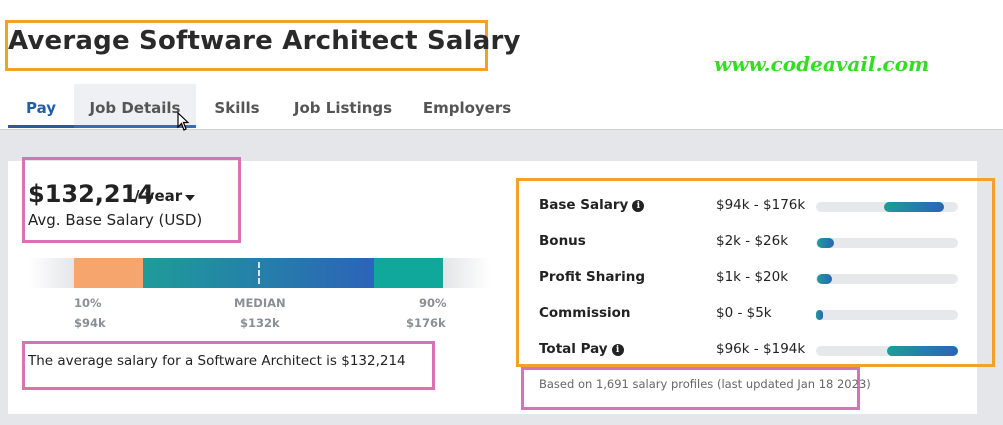 The image size is (1003, 425). What do you see at coordinates (584, 205) in the screenshot?
I see `comp-label: Base Salary` at bounding box center [584, 205].